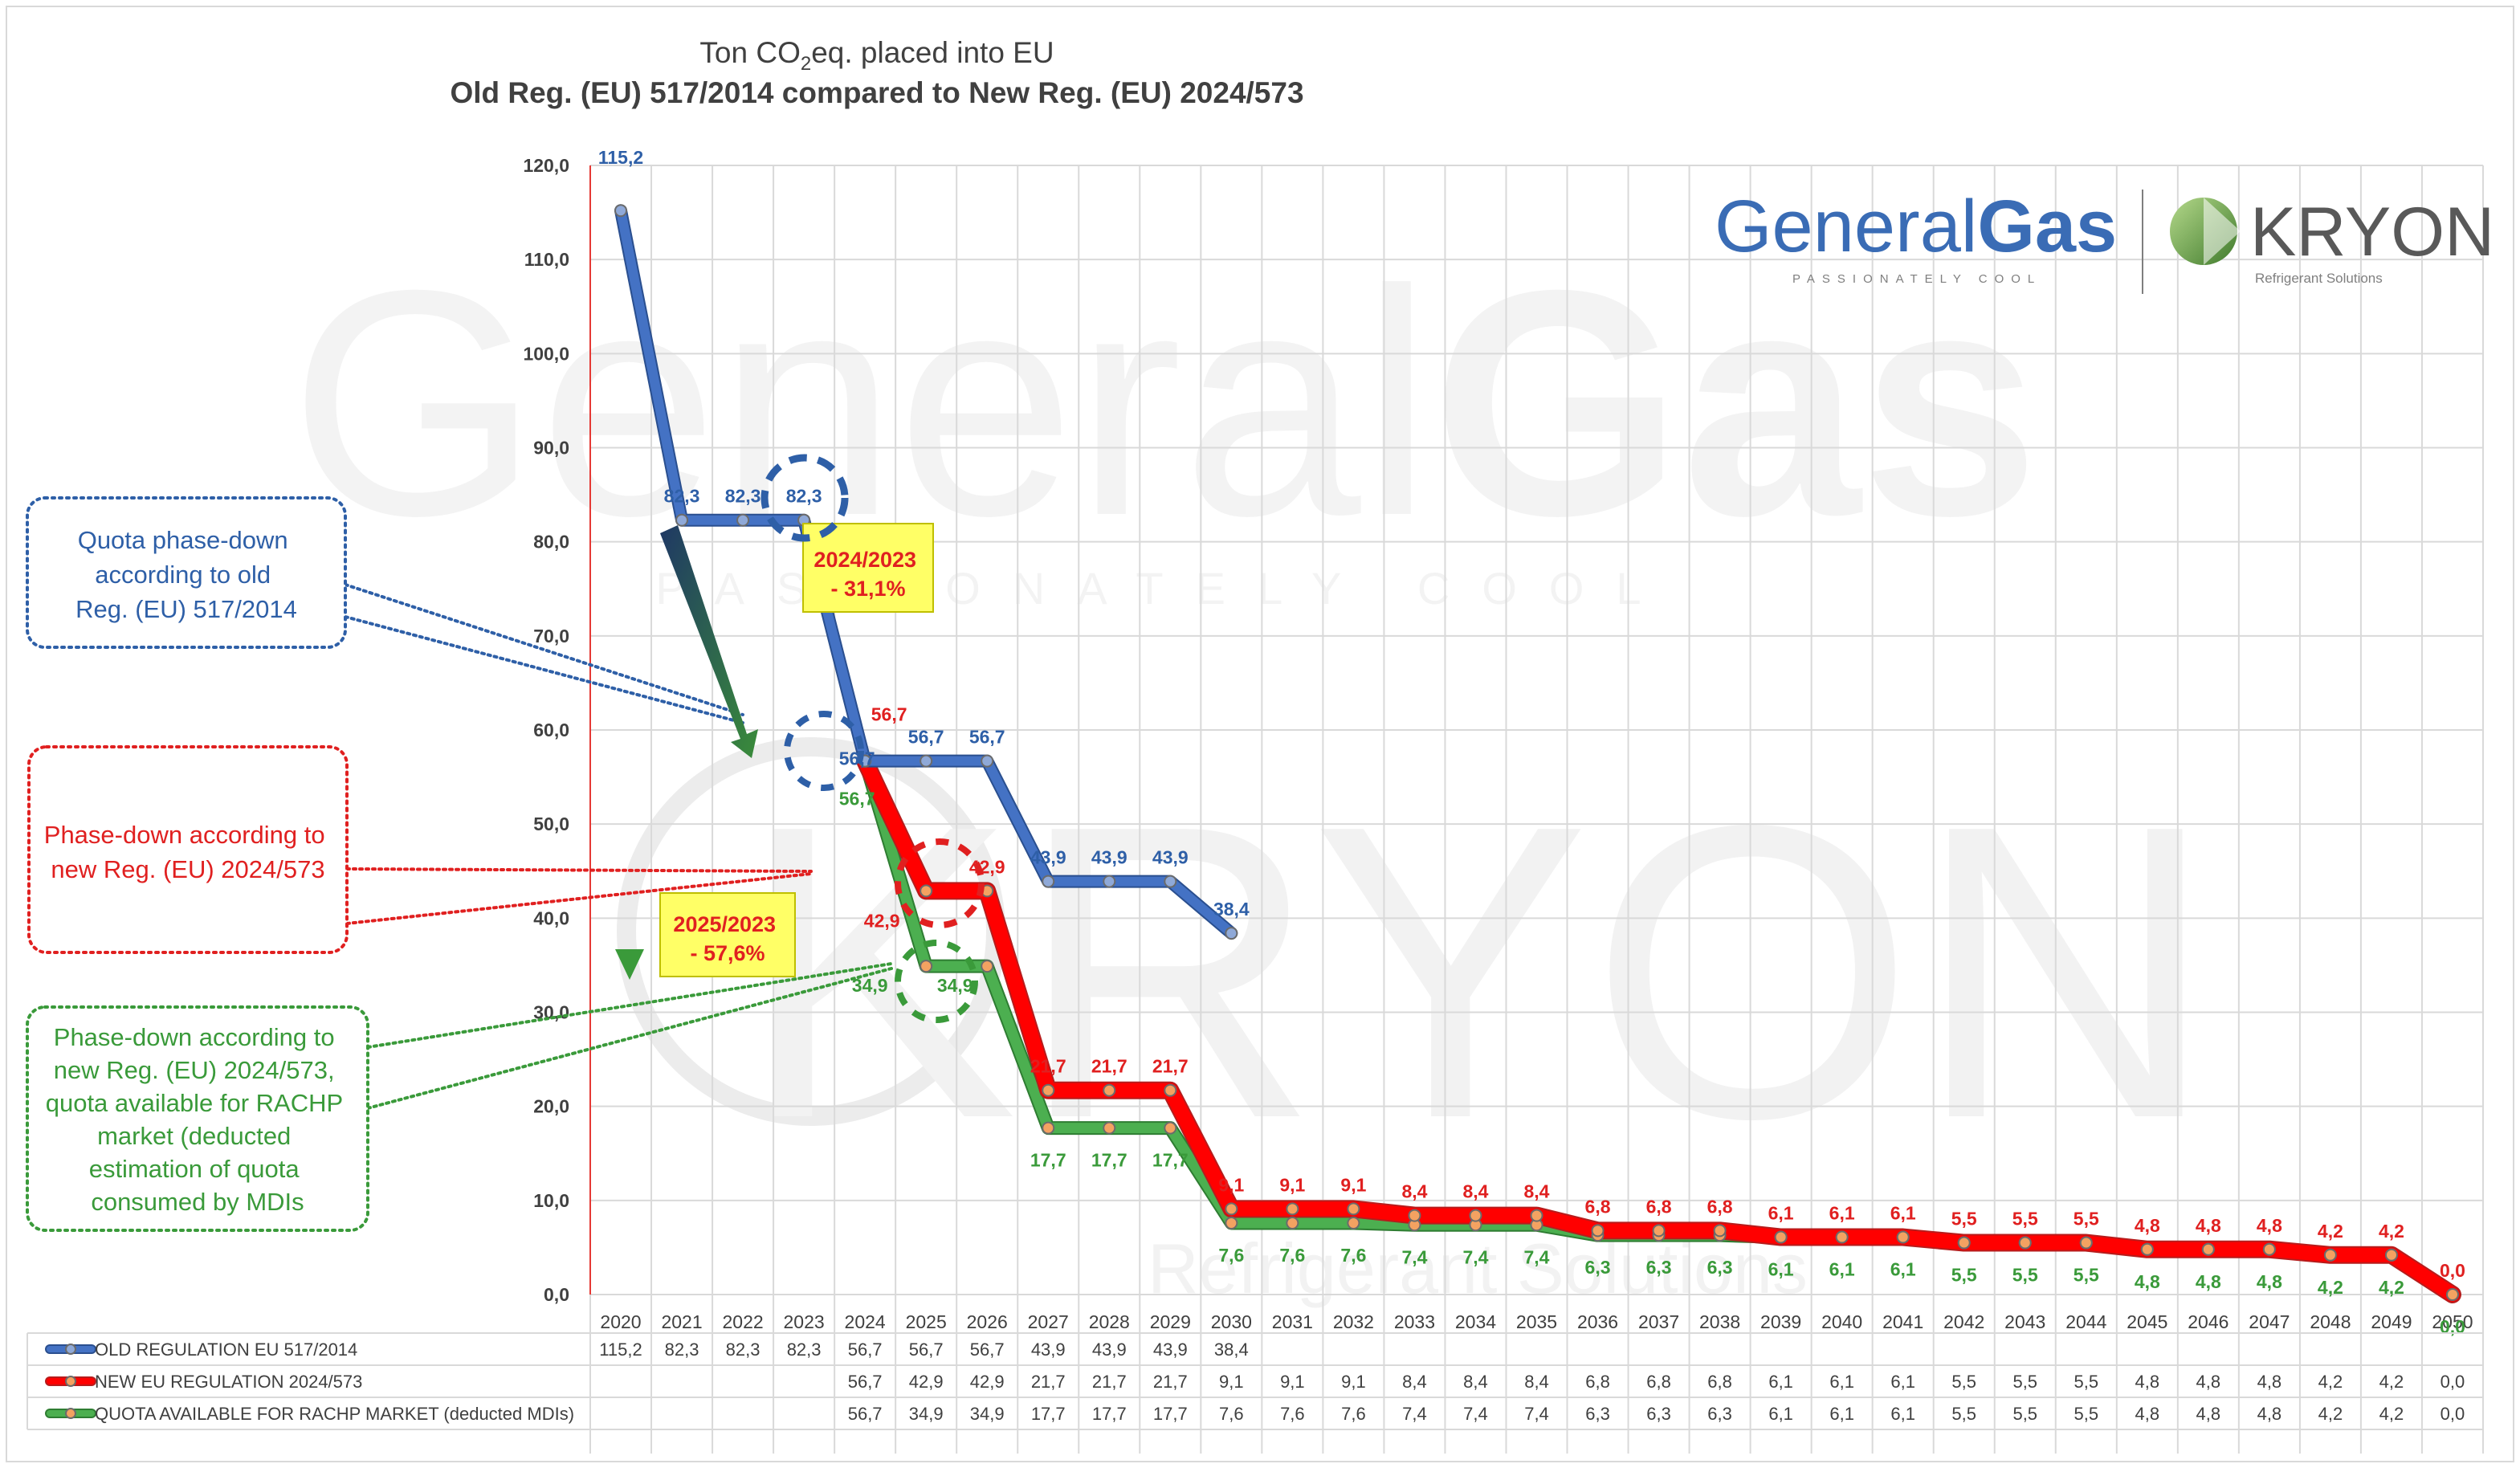 The image size is (2520, 1468). Describe the element at coordinates (940, 883) in the screenshot. I see `highlight-circle-2025-new` at that location.